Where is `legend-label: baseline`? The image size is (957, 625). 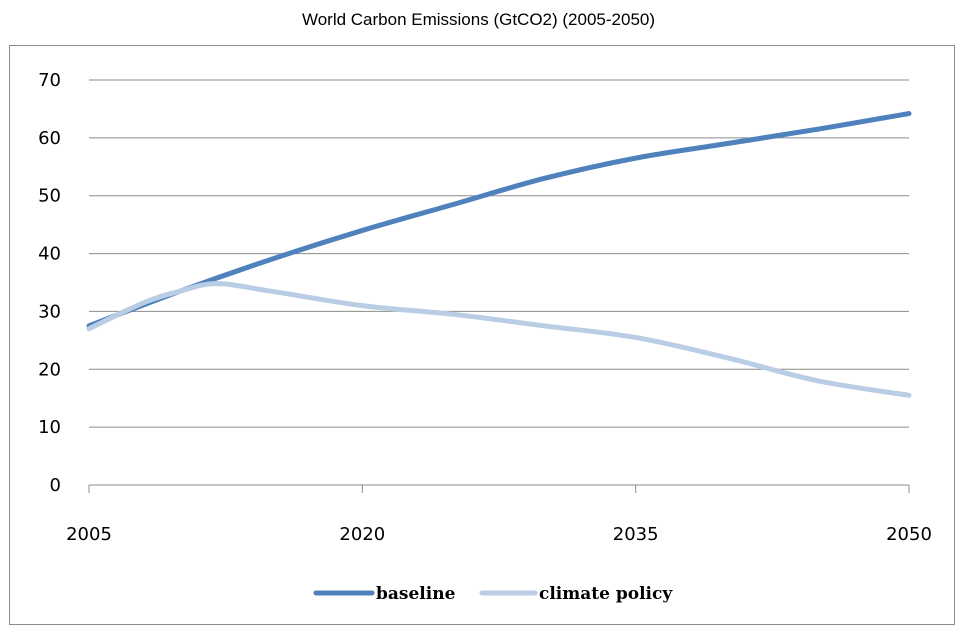
legend-label: baseline is located at coordinates (416, 594).